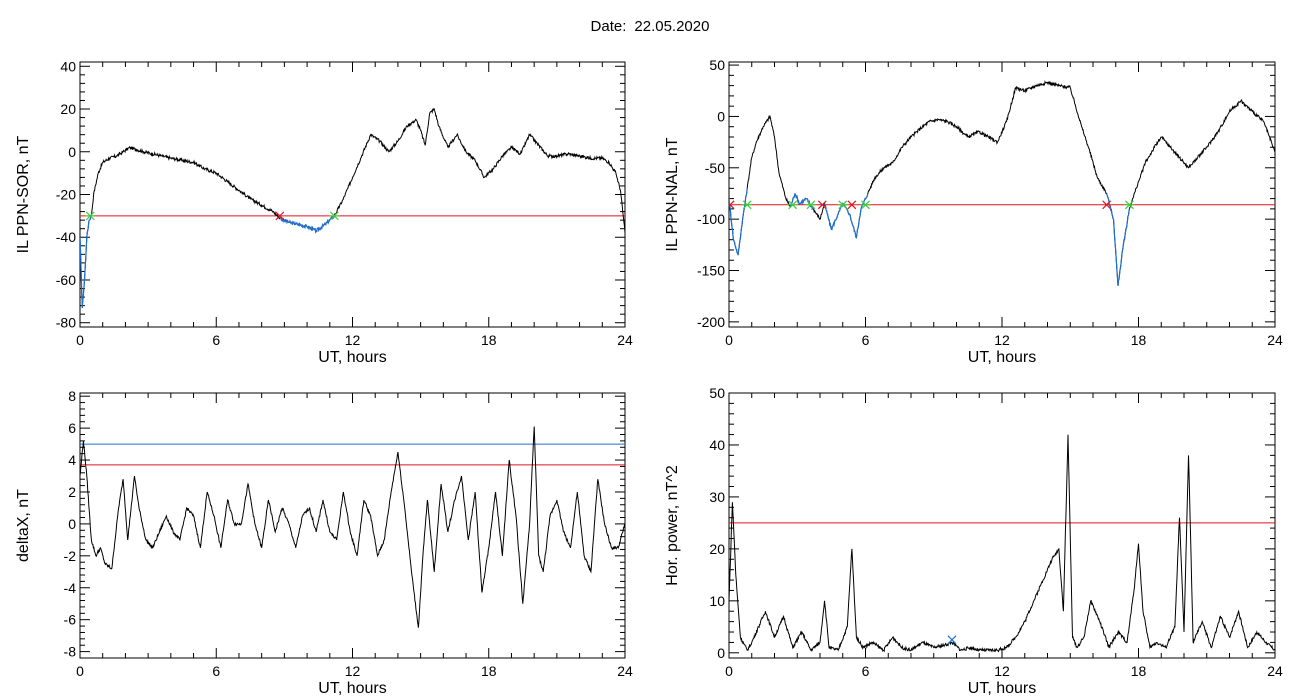 The image size is (1300, 700). I want to click on y-tick-label: -6, so click(70, 620).